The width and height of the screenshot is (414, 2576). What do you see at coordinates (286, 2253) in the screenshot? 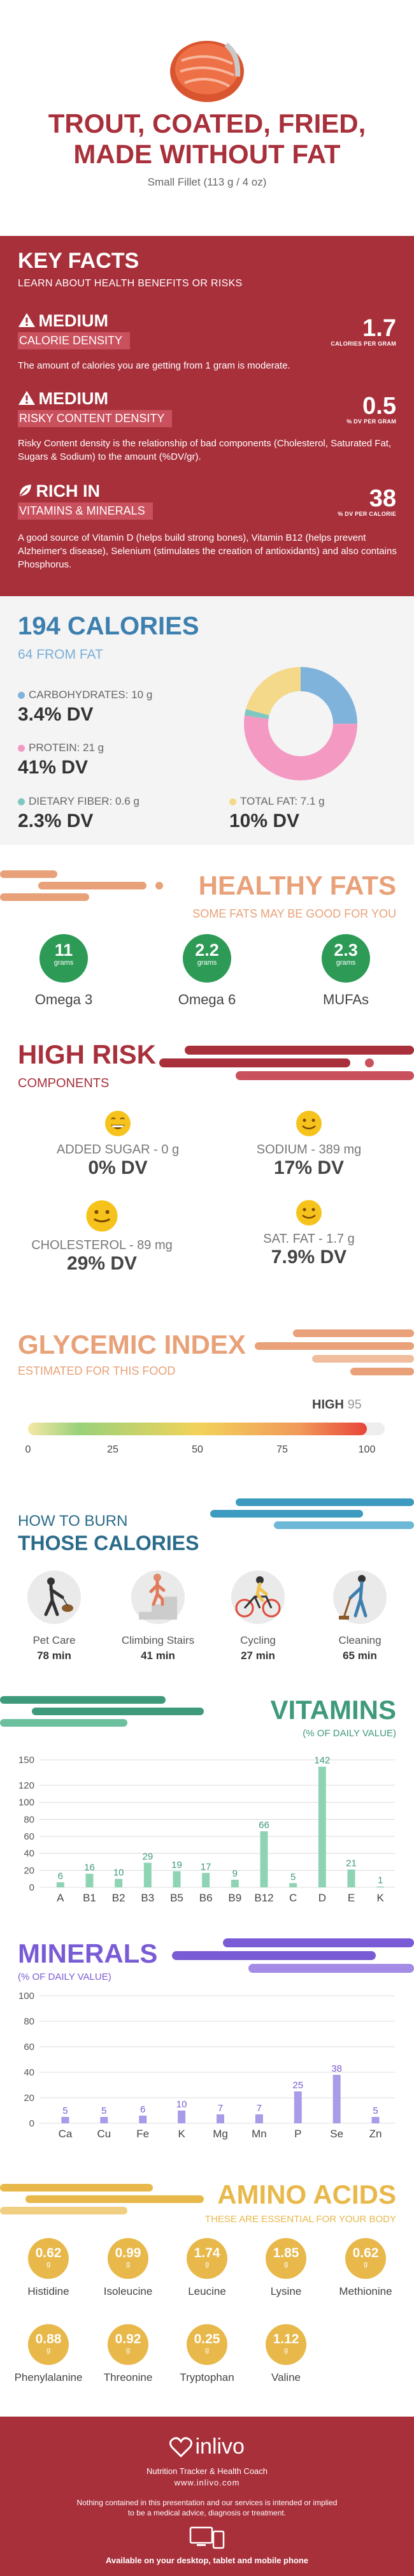
I see `amino-value: 1.85` at bounding box center [286, 2253].